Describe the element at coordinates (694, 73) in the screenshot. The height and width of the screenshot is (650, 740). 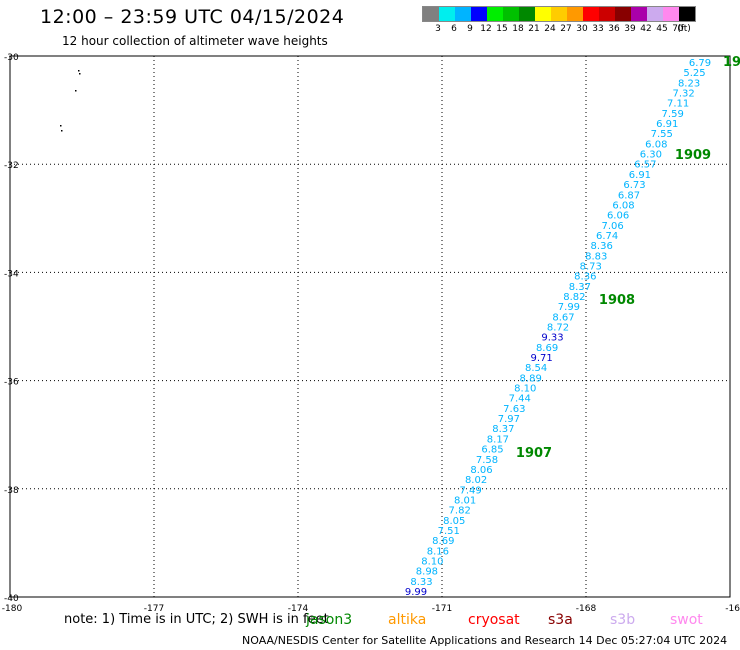
I see `swh-value-label: 5.25` at that location.